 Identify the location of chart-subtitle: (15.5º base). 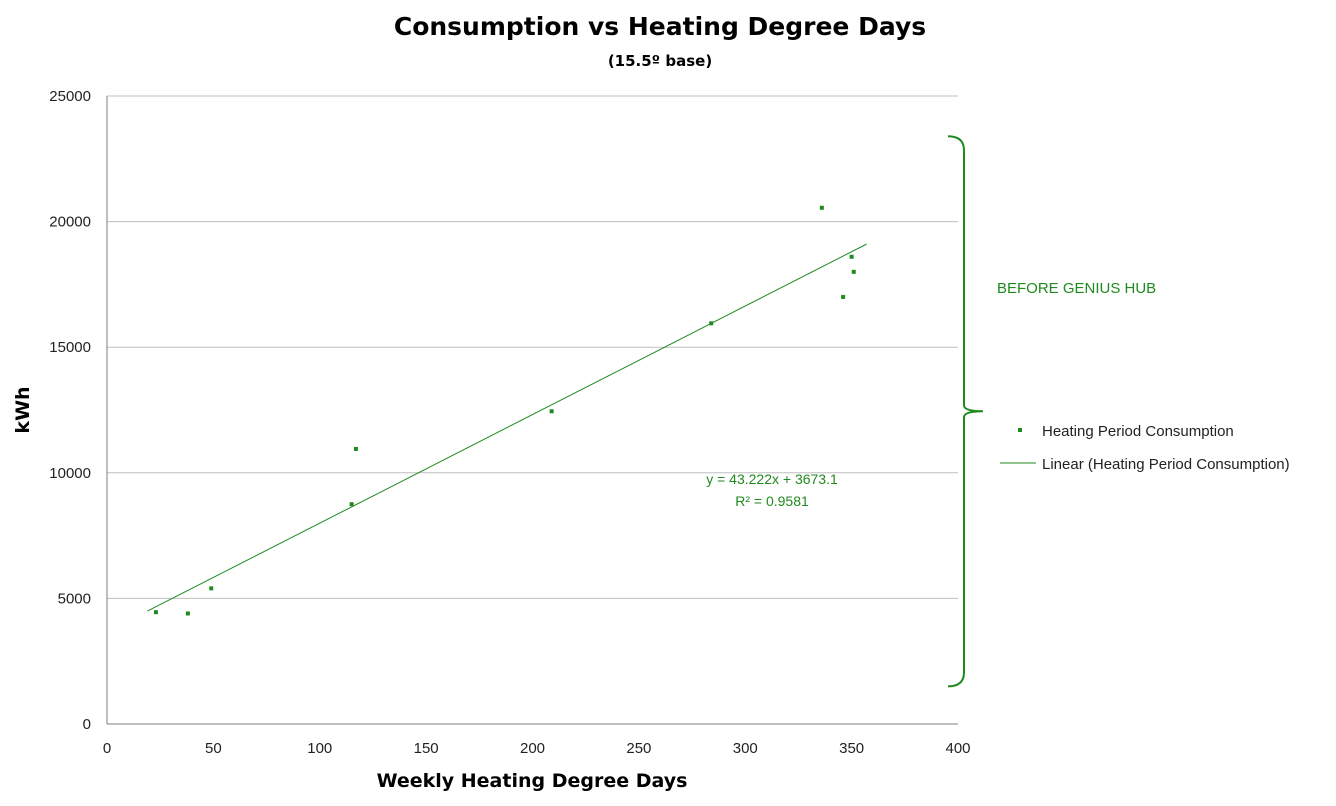
(660, 61).